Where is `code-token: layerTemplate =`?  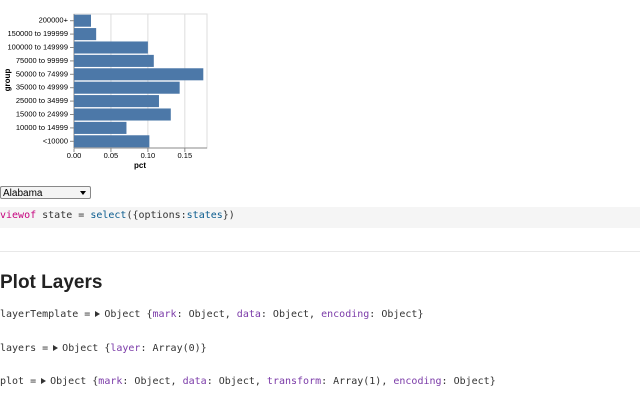
code-token: layerTemplate = is located at coordinates (45, 314).